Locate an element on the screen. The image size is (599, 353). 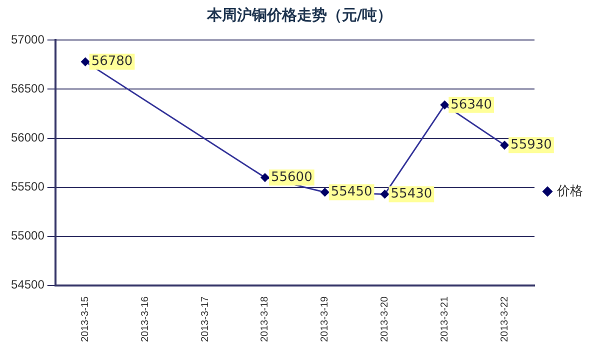
data-label: 56780 is located at coordinates (112, 62).